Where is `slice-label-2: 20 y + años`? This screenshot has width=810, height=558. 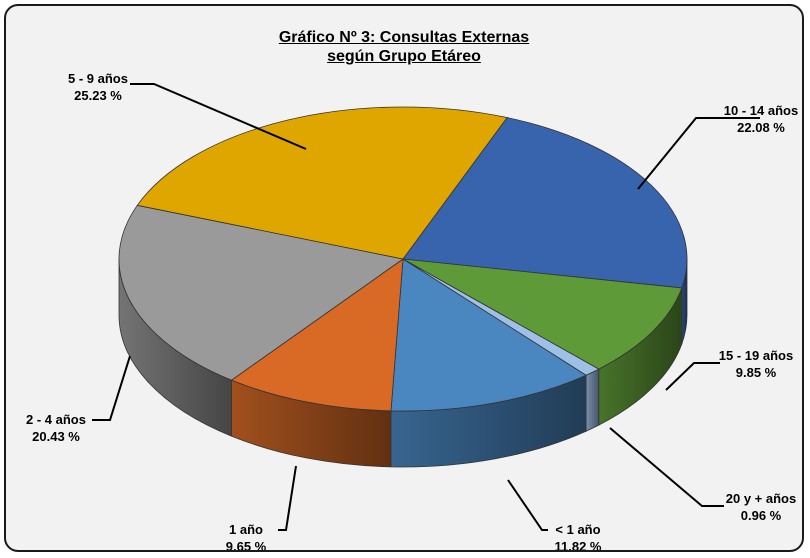 slice-label-2: 20 y + años is located at coordinates (761, 498).